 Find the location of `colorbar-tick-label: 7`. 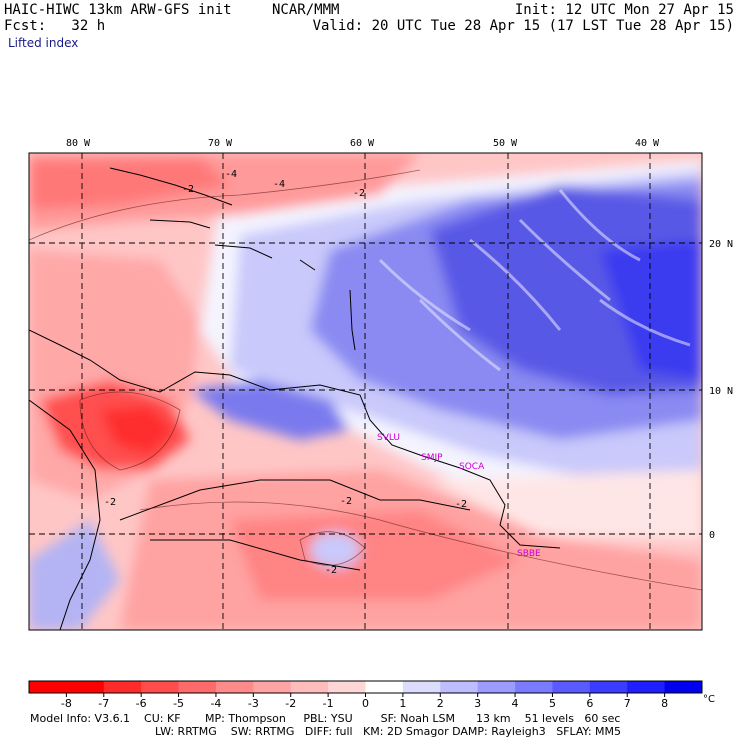

colorbar-tick-label: 7 is located at coordinates (627, 703).